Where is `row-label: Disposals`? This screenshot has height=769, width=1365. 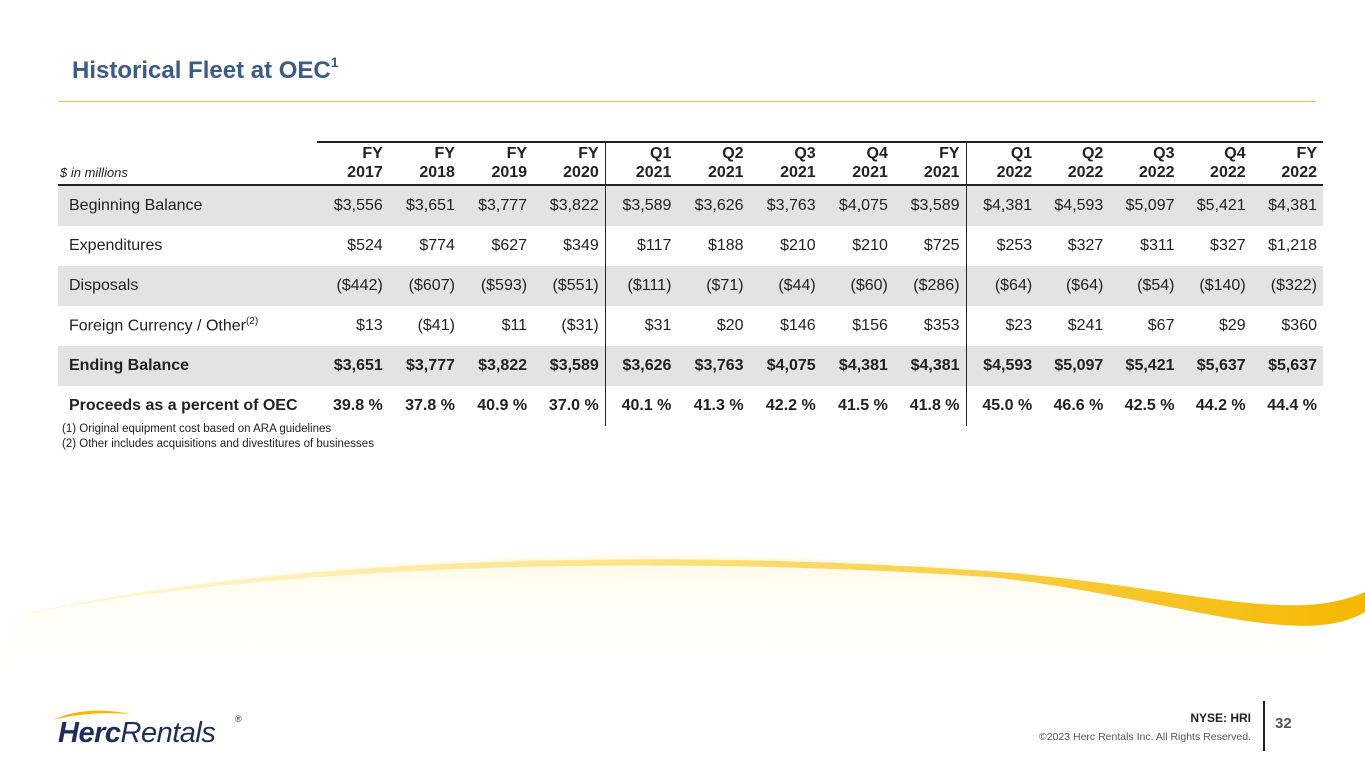 row-label: Disposals is located at coordinates (187, 286).